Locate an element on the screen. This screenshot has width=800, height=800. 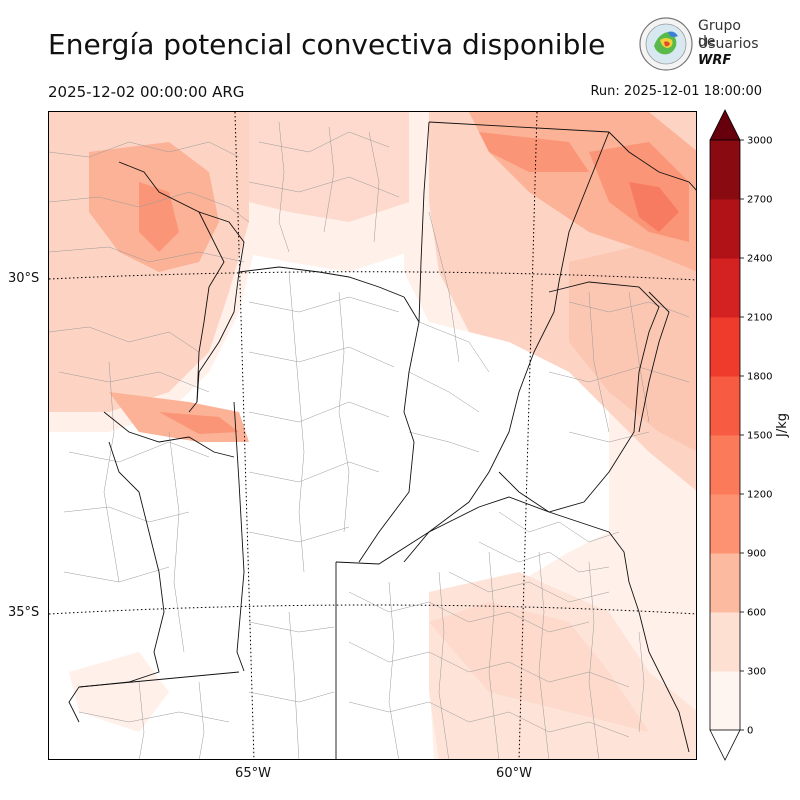
colorbar-tick-label: 600 is located at coordinates (756, 613).